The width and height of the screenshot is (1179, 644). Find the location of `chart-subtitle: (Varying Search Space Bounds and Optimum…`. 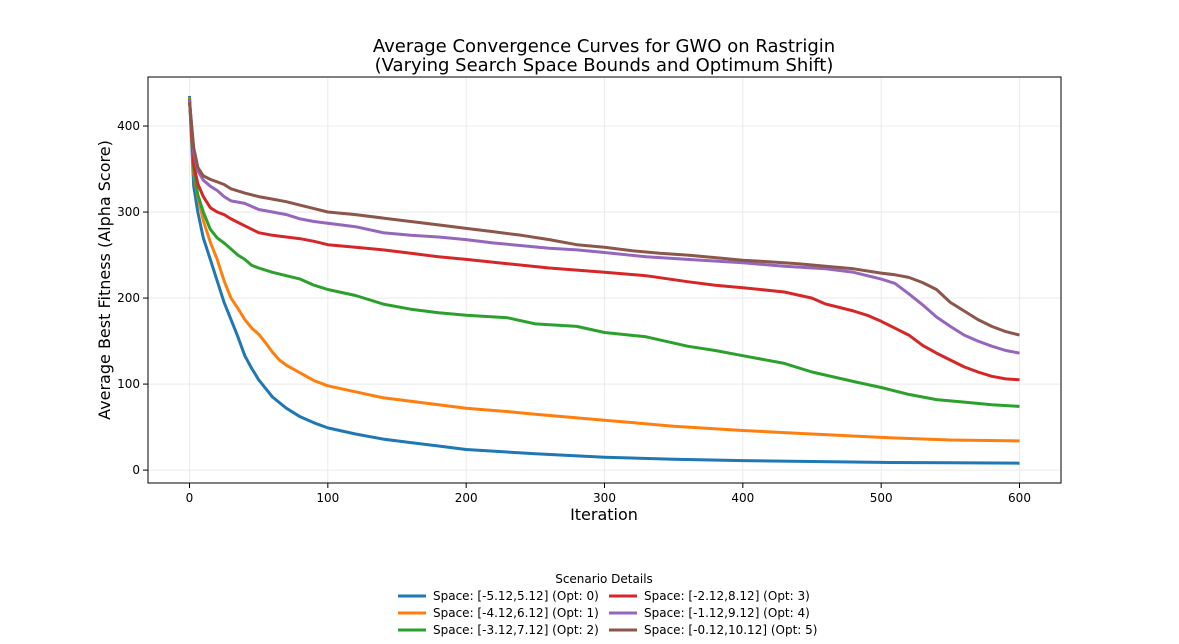

chart-subtitle: (Varying Search Space Bounds and Optimum… is located at coordinates (604, 65).